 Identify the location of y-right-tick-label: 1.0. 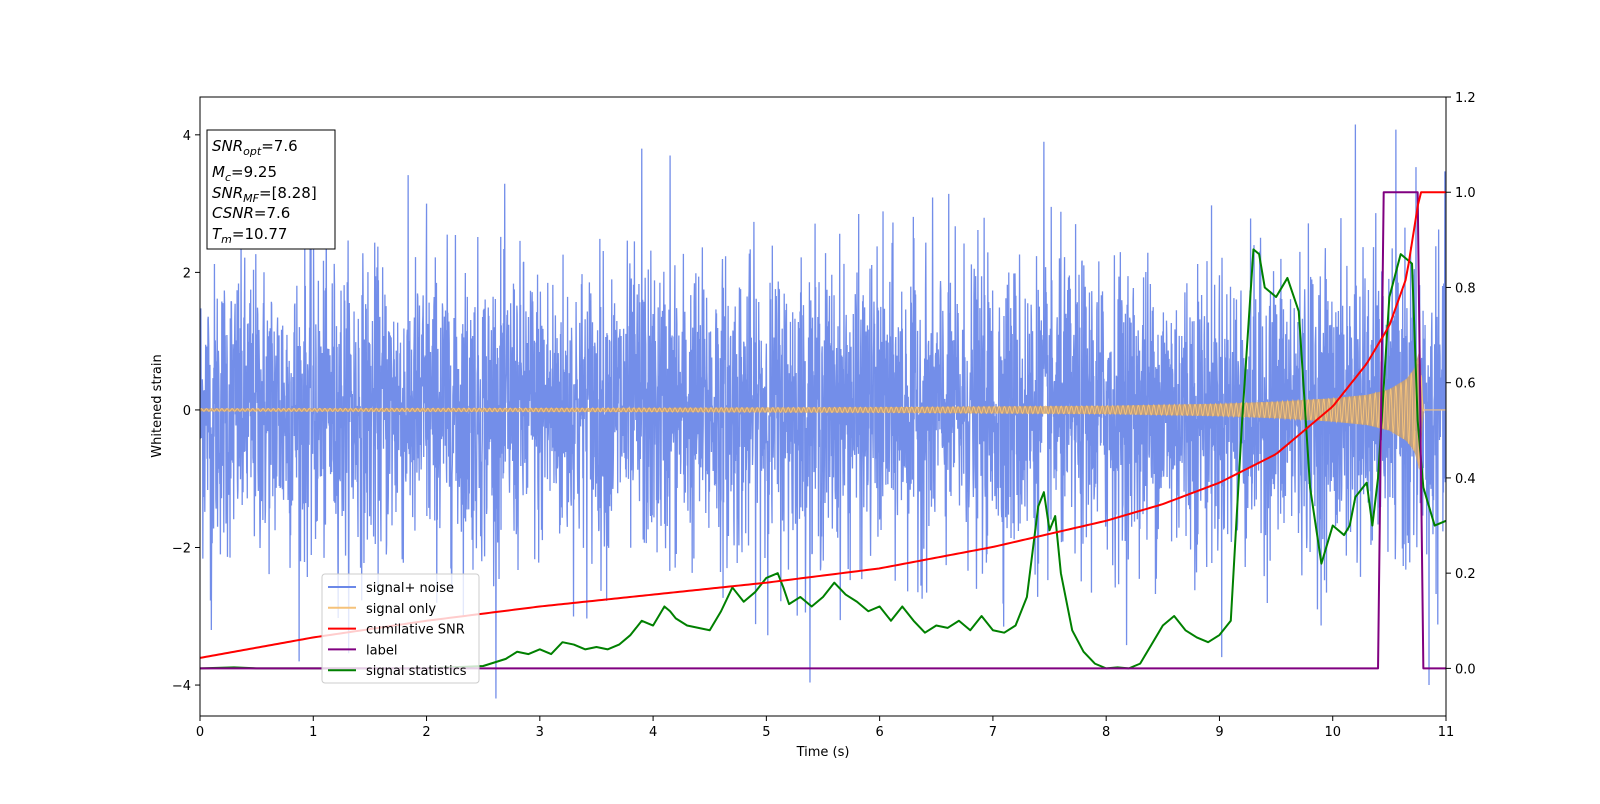
(1465, 193).